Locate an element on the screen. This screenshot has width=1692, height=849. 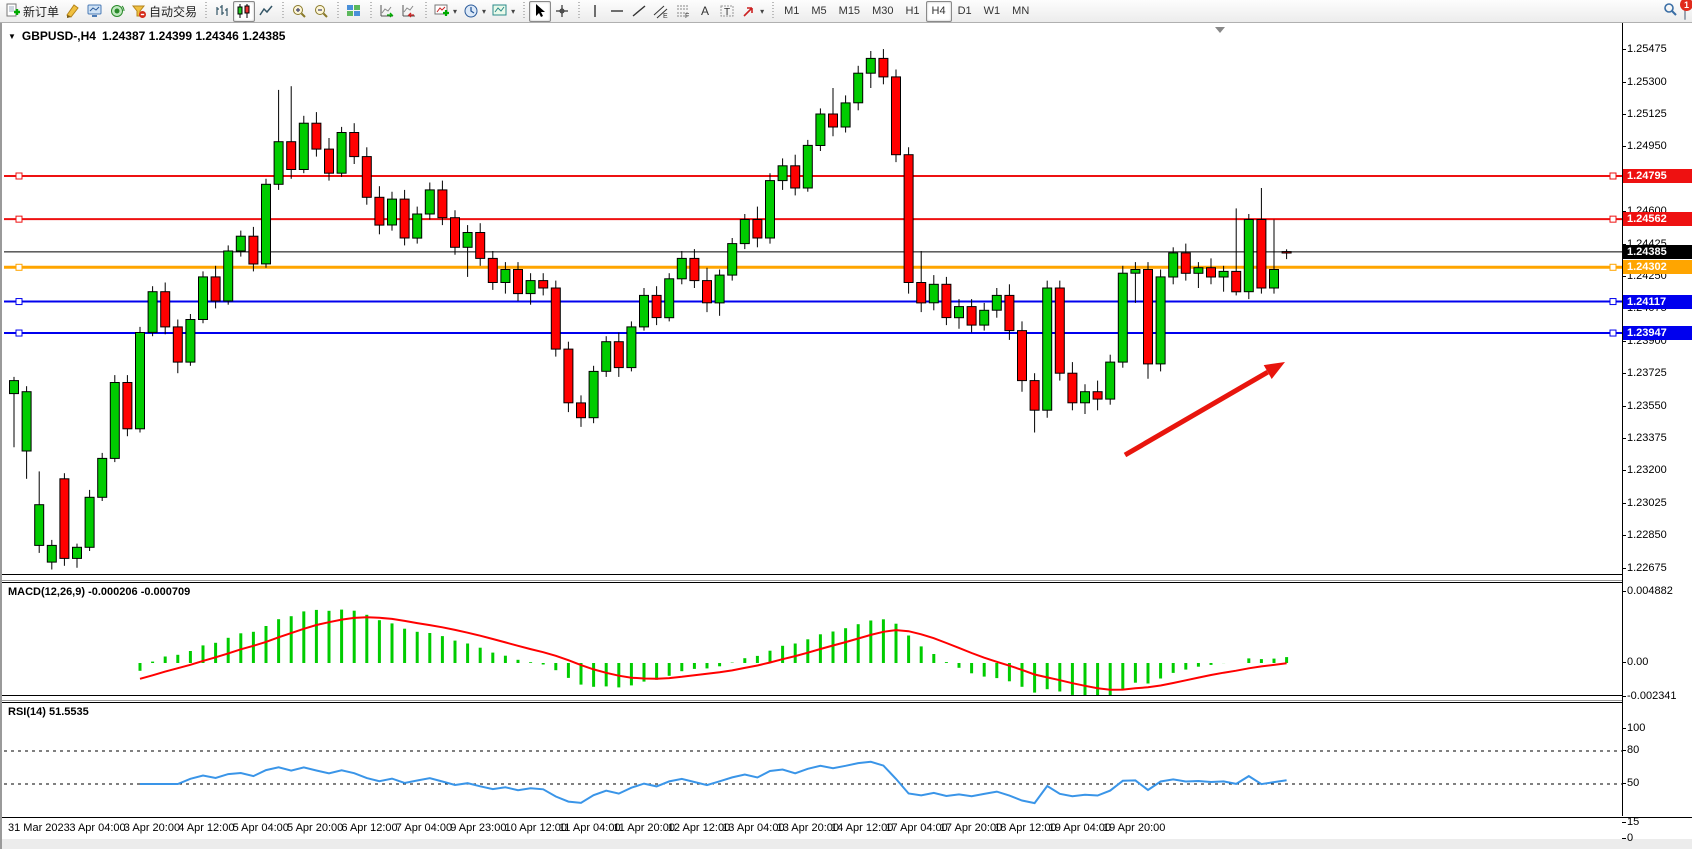
rsi-panel is located at coordinates (847, 760).